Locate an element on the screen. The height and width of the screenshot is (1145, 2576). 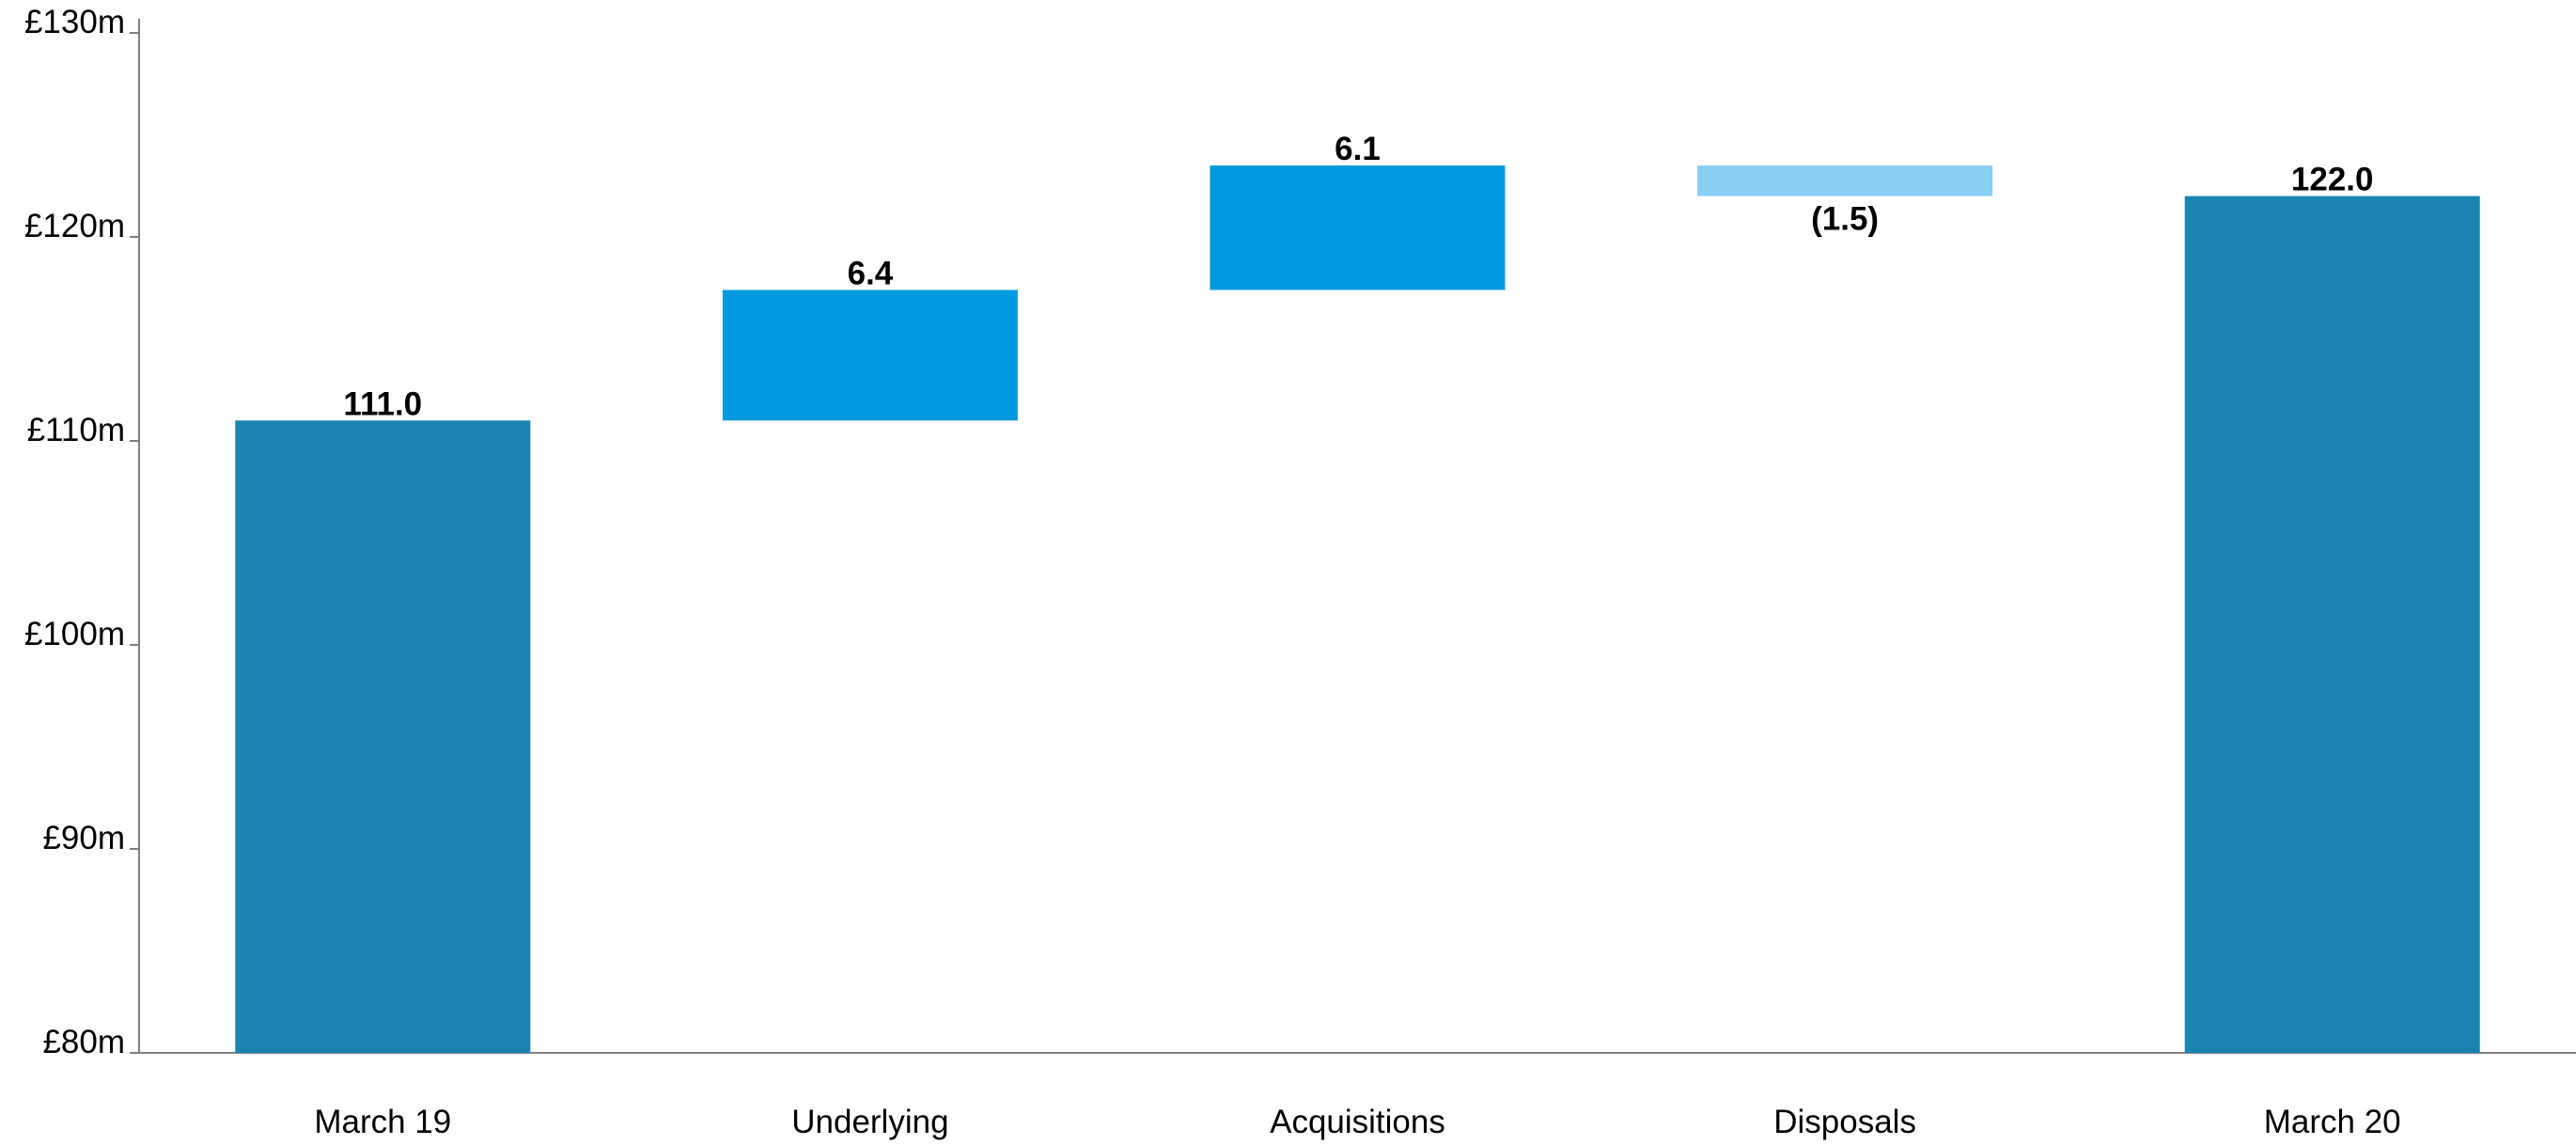
bar-underlying is located at coordinates (870, 355).